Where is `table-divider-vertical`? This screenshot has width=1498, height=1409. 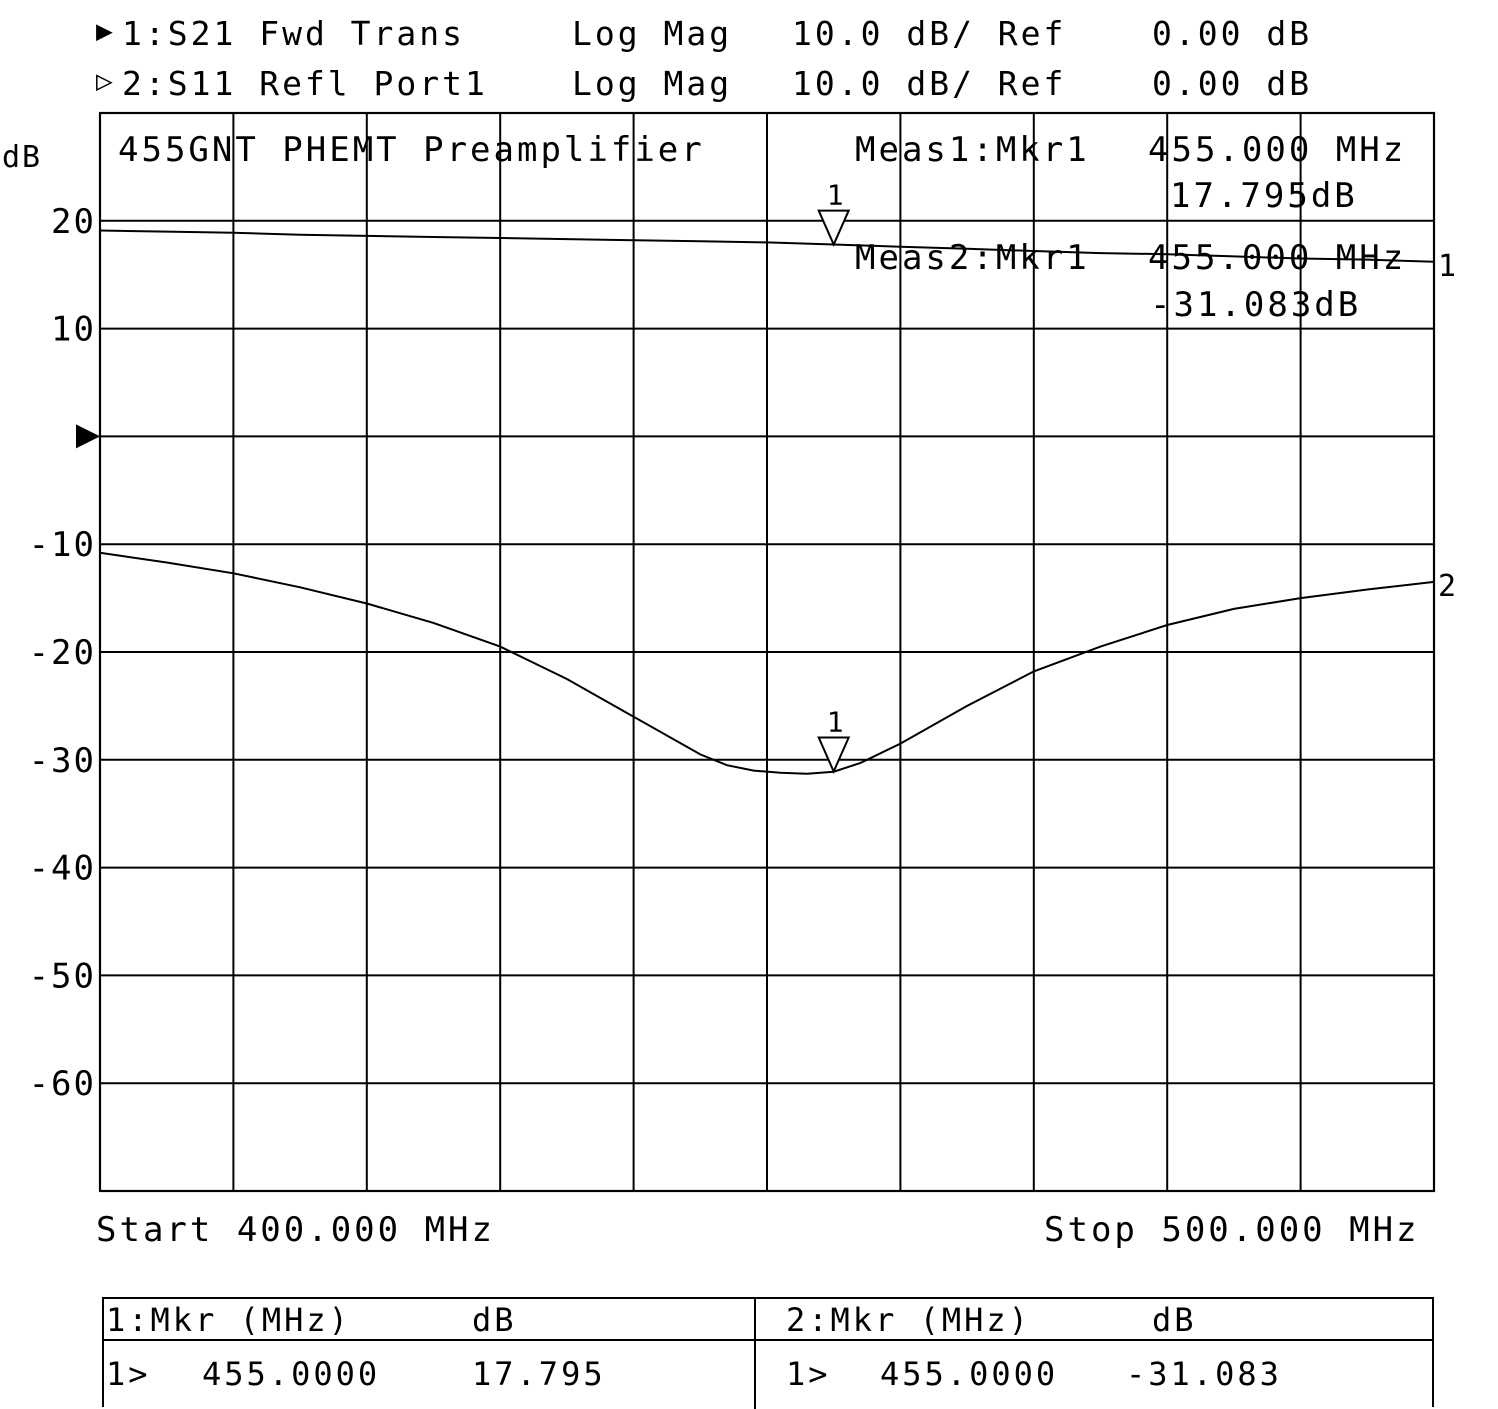
table-divider-vertical is located at coordinates (755, 1354).